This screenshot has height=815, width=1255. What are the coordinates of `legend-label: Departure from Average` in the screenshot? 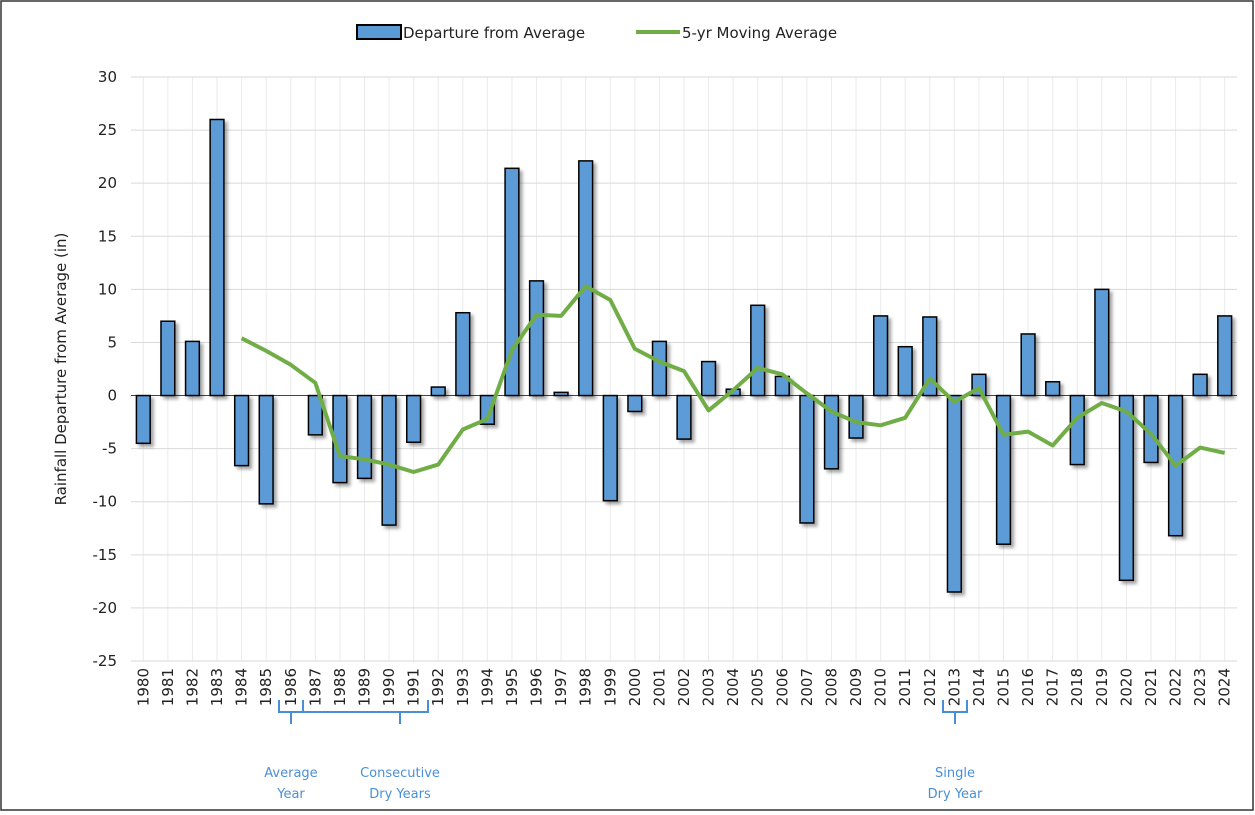 It's located at (494, 33).